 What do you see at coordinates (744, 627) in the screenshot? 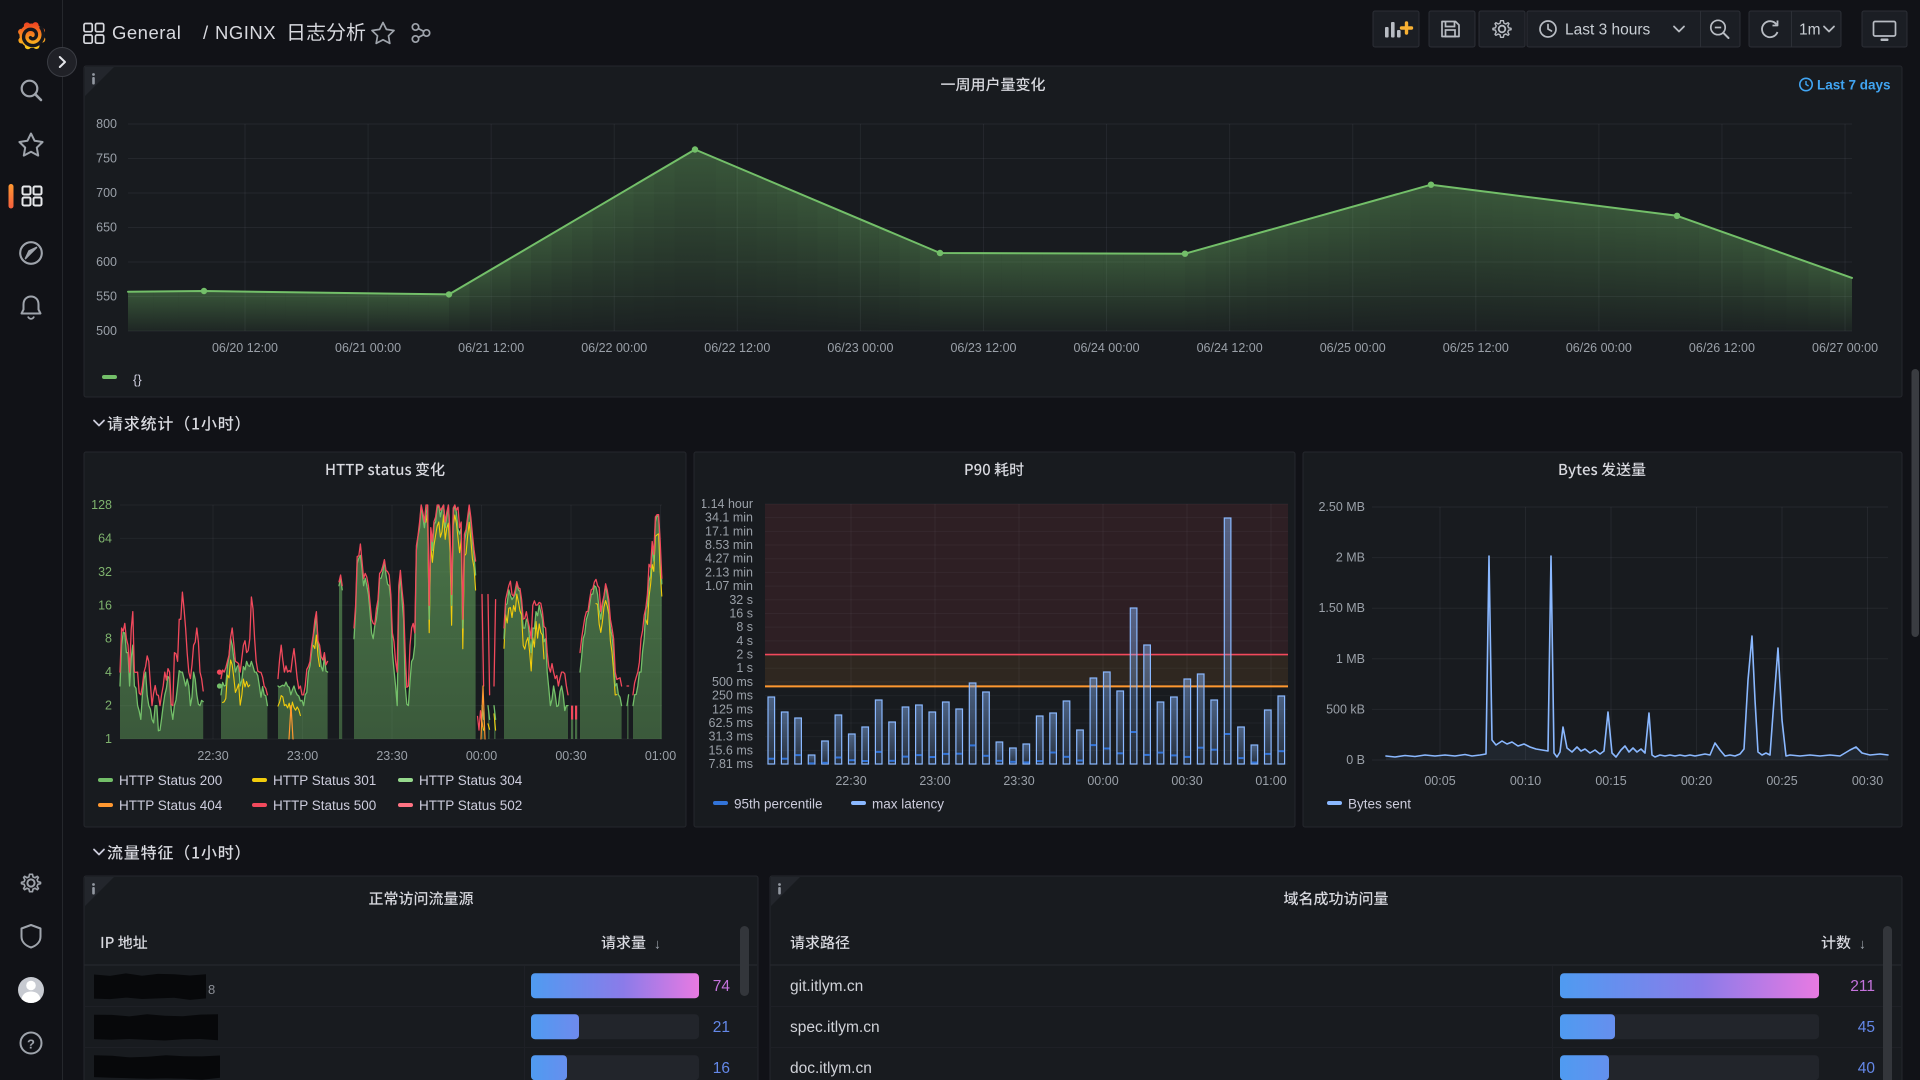
I see `svg-text: 8 s` at bounding box center [744, 627].